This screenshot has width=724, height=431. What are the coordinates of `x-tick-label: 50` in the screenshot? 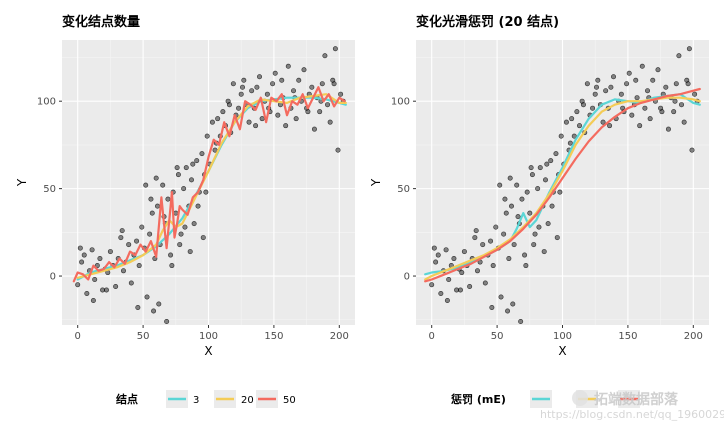 It's located at (143, 336).